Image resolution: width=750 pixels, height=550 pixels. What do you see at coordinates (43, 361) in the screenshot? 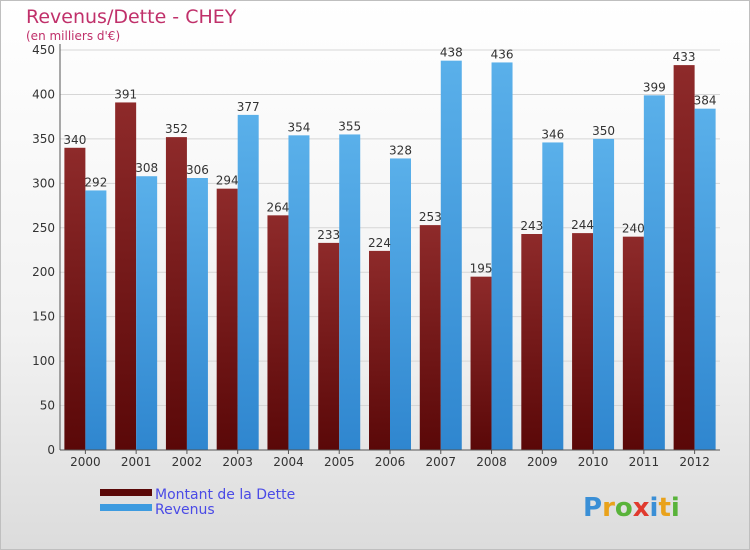
I see `y-tick-label: 100` at bounding box center [43, 361].